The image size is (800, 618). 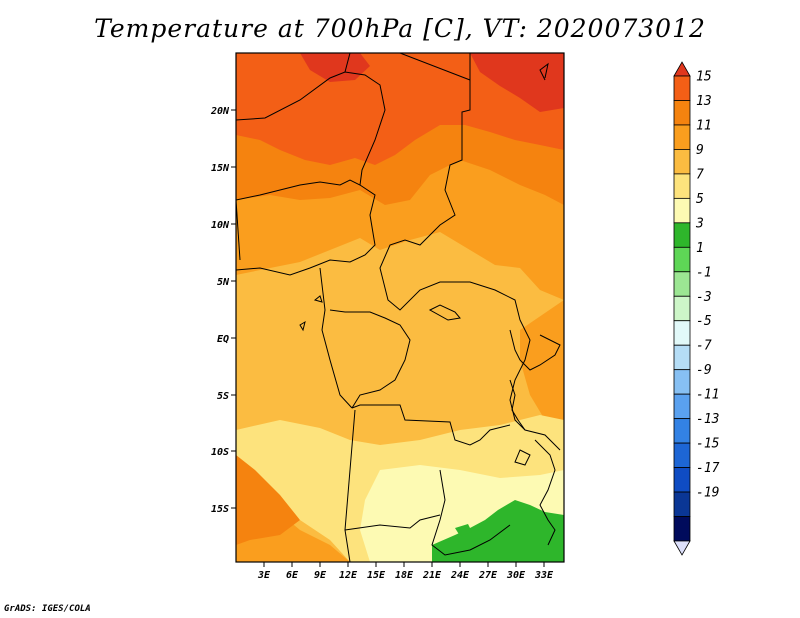 What do you see at coordinates (320, 575) in the screenshot?
I see `lon-tick-label: 9E` at bounding box center [320, 575].